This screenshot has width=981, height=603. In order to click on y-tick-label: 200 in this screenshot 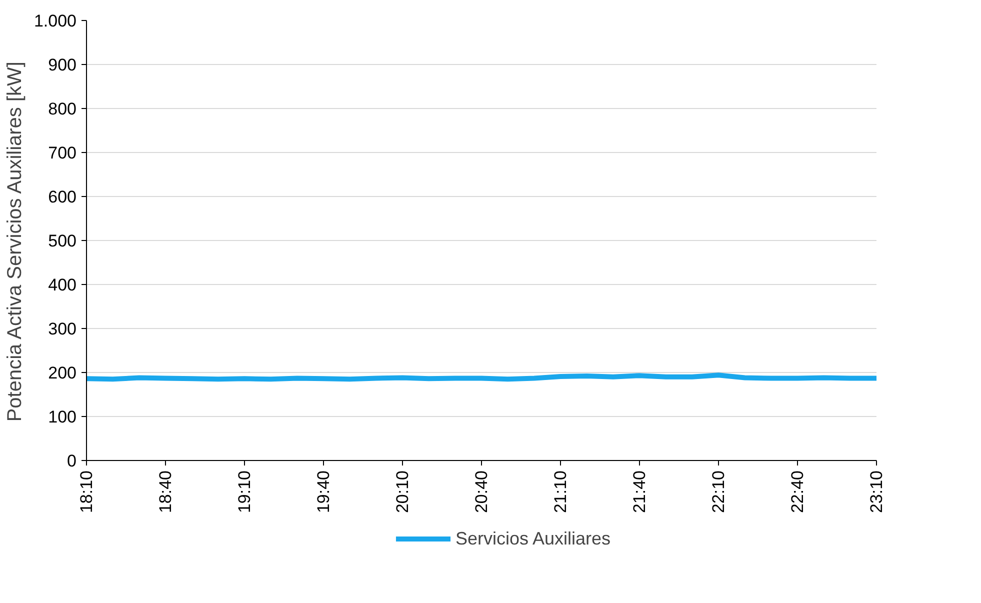, I will do `click(62, 373)`.